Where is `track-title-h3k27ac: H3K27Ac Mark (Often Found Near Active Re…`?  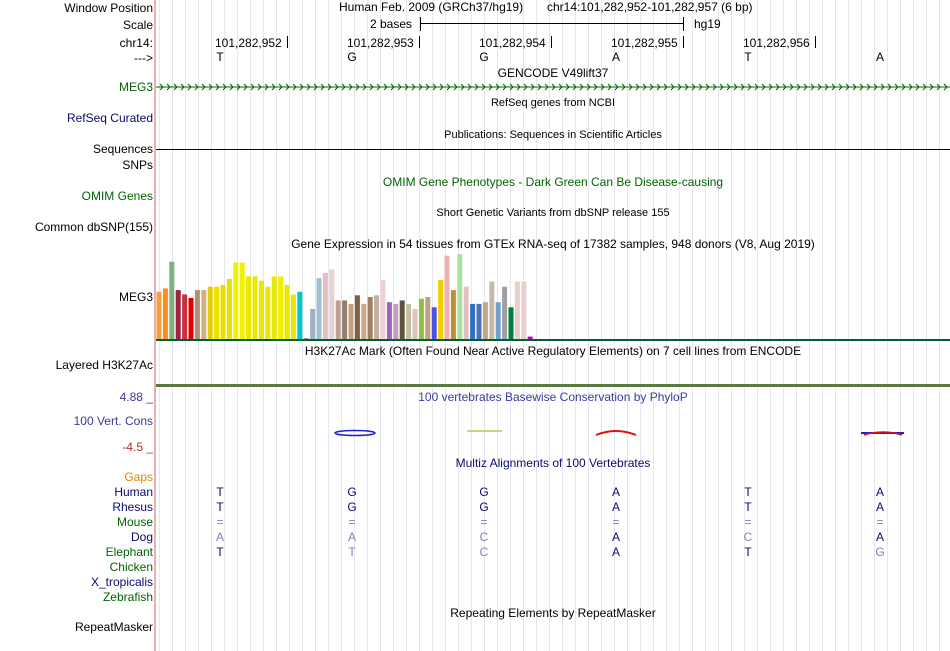
track-title-h3k27ac: H3K27Ac Mark (Often Found Near Active Re… is located at coordinates (553, 351).